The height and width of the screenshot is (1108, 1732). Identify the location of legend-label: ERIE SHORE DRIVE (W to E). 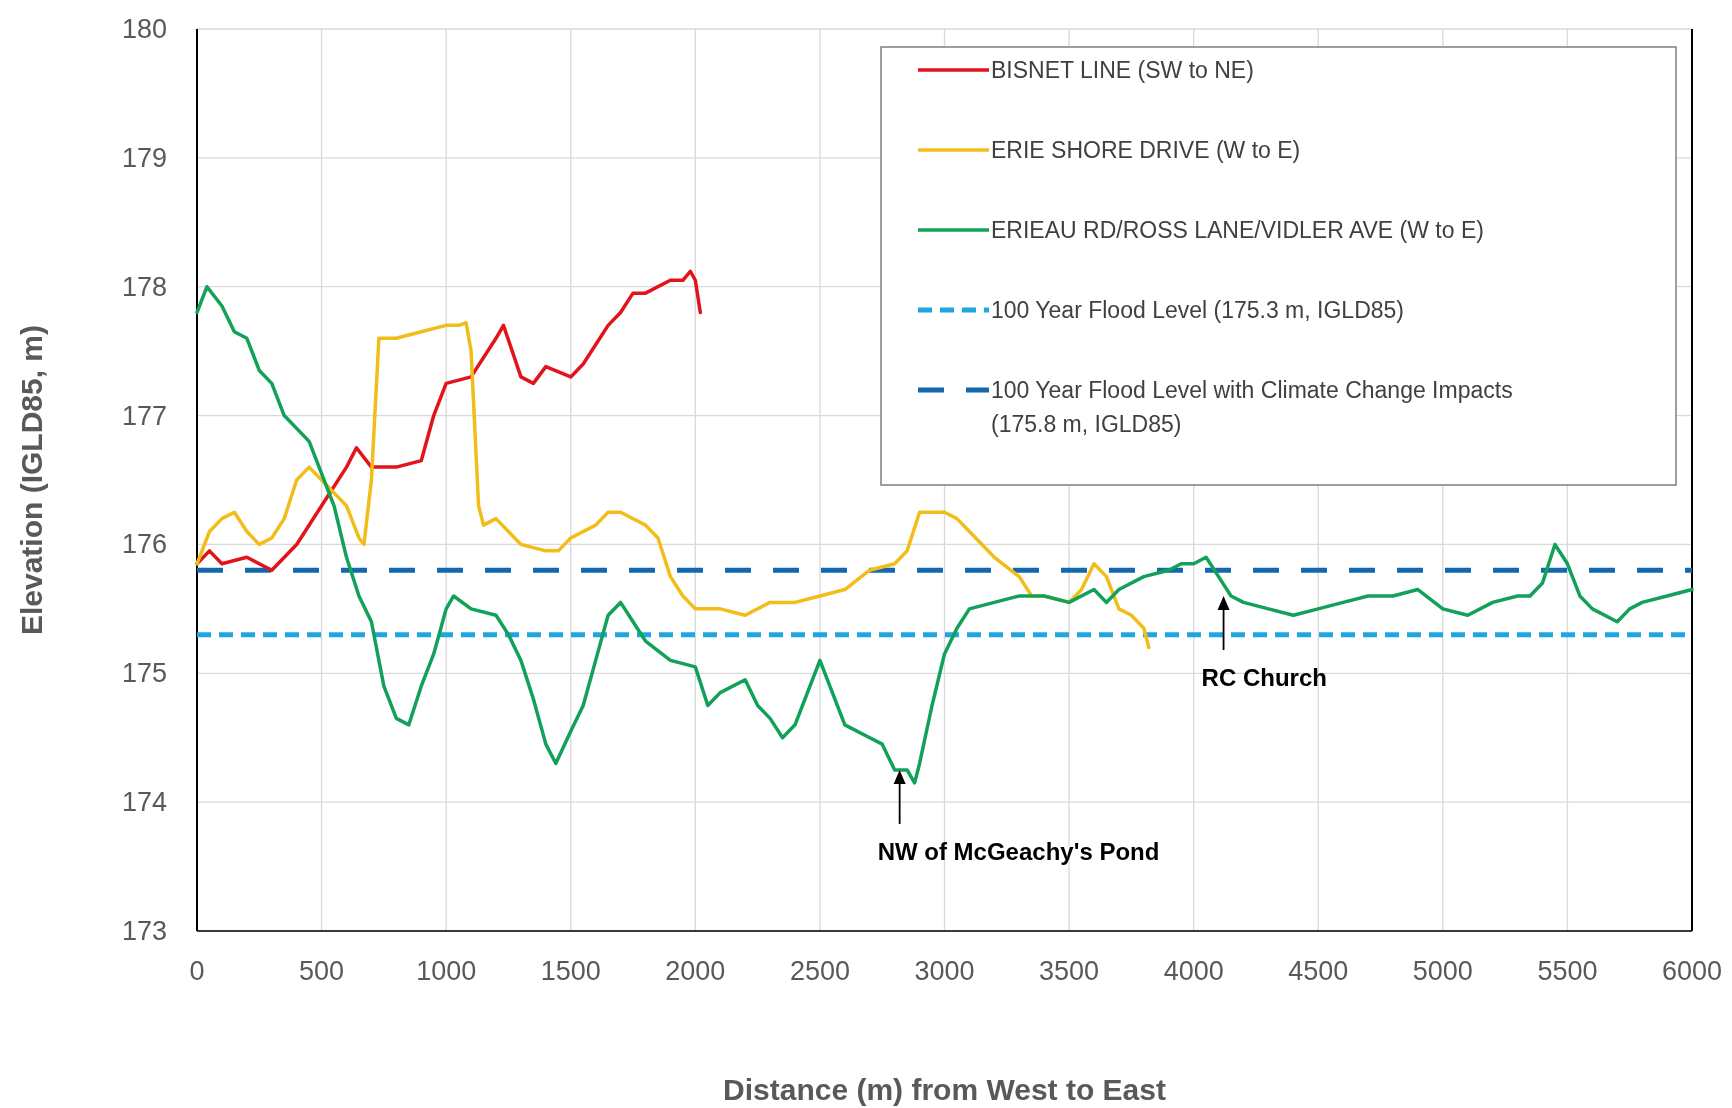
(1146, 150).